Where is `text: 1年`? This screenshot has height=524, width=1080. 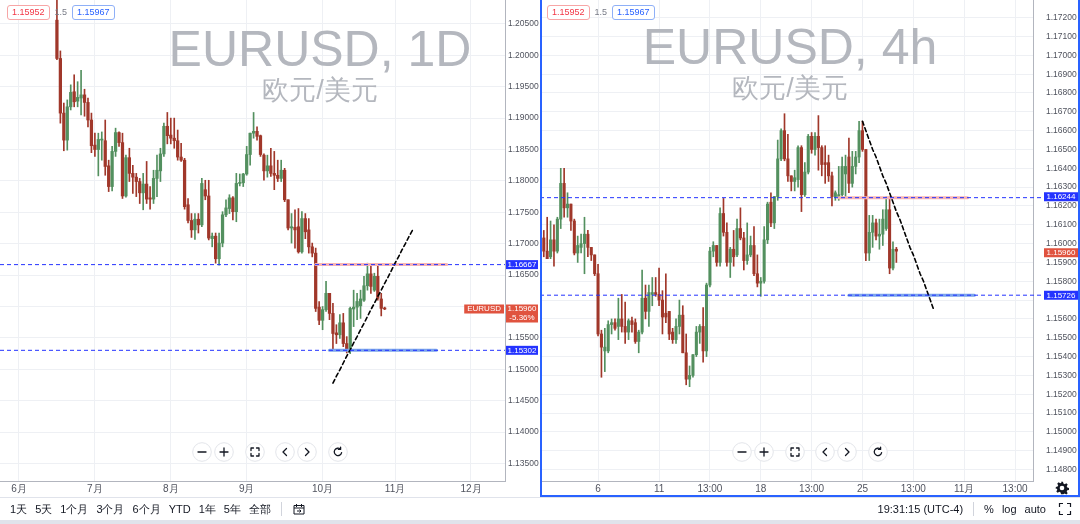 text: 1年 is located at coordinates (207, 509).